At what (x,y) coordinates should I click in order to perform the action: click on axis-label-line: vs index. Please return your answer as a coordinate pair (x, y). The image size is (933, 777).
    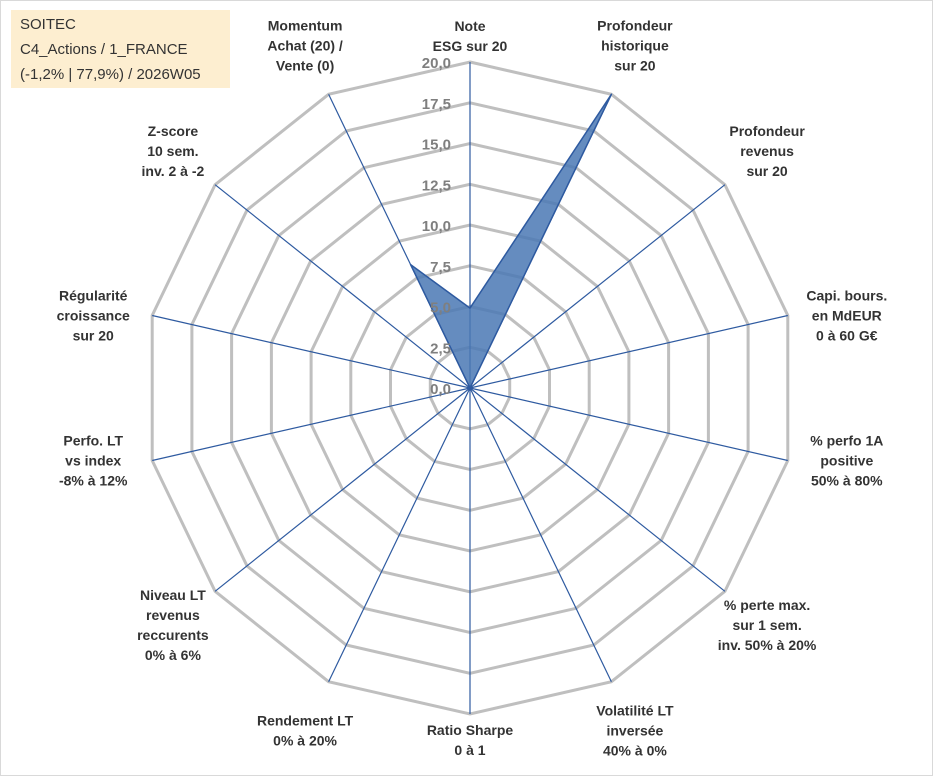
    Looking at the image, I should click on (93, 461).